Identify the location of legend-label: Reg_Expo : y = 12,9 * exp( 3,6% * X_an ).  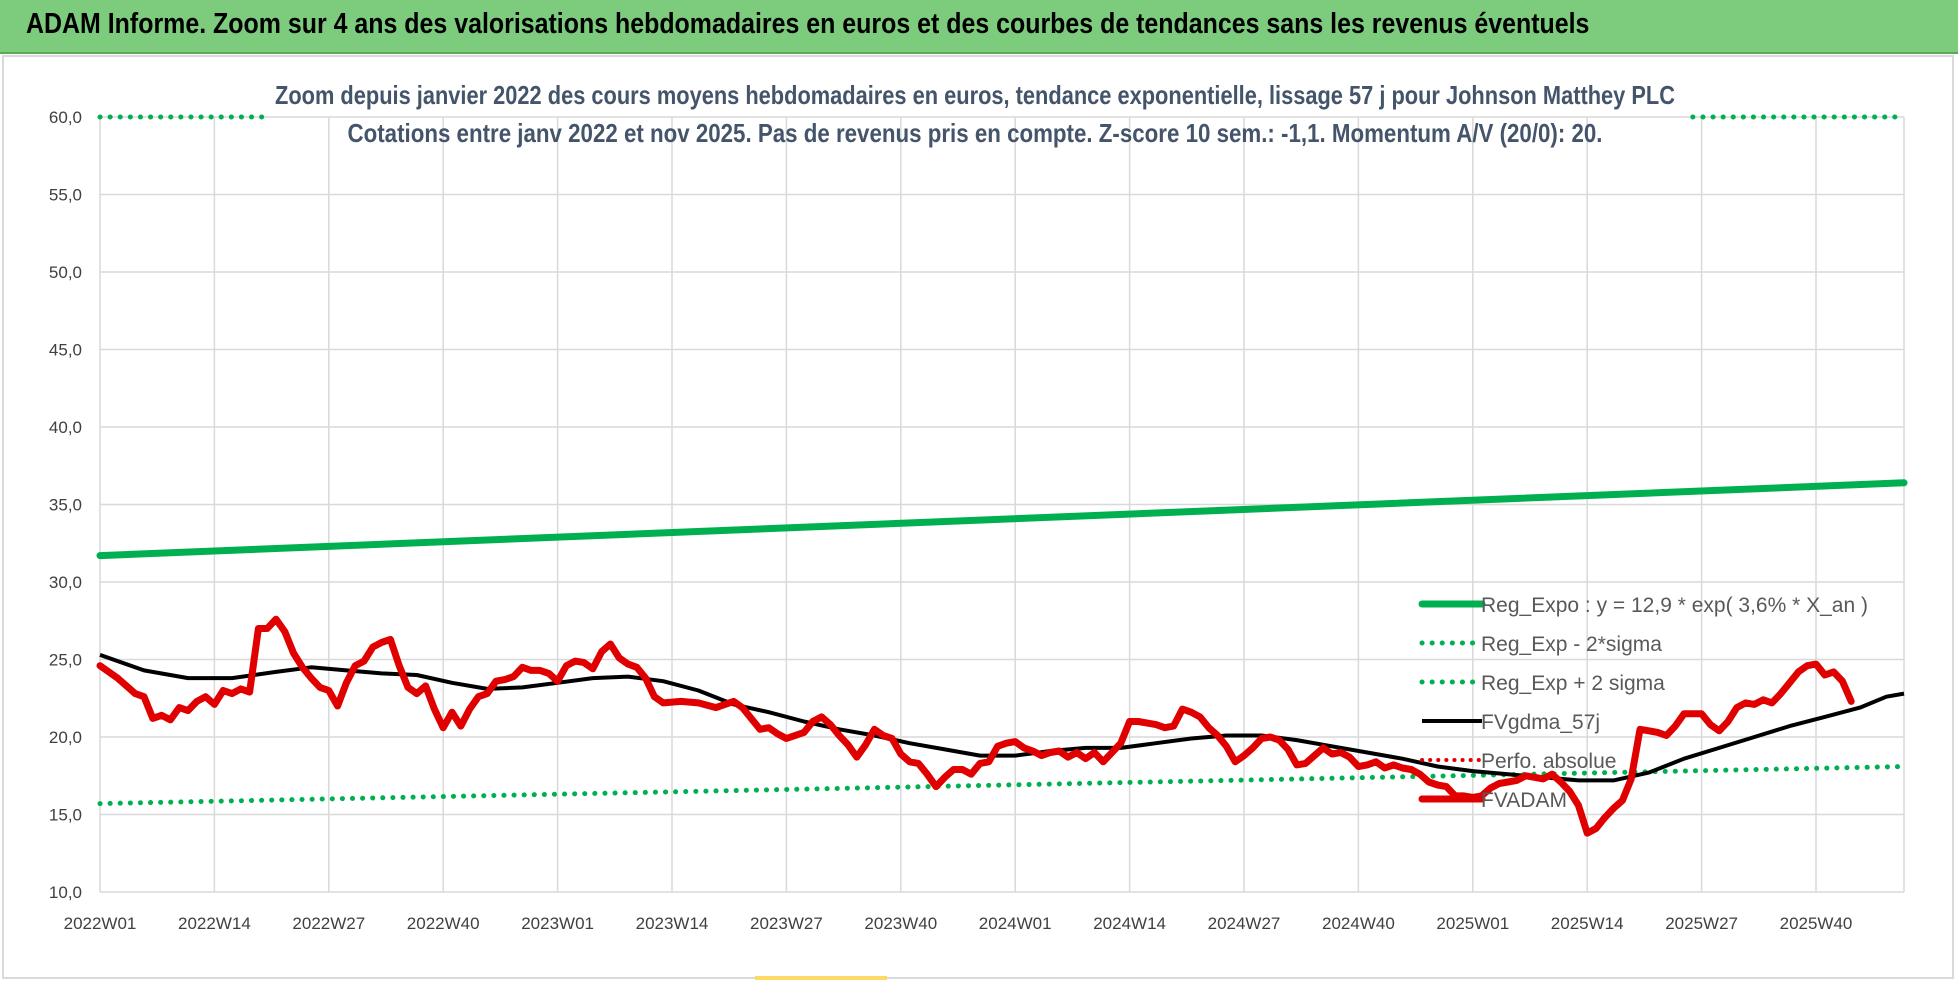
(1674, 605).